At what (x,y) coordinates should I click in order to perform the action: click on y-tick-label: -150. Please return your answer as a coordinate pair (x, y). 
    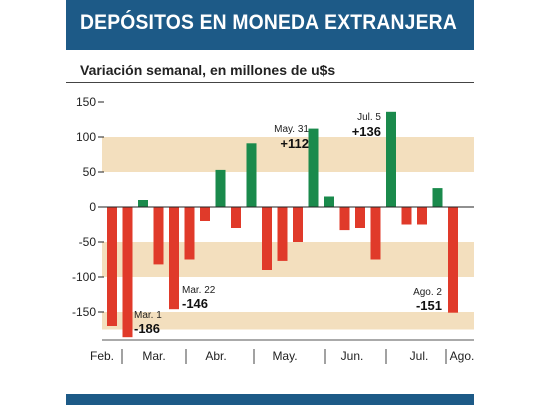
    Looking at the image, I should click on (84, 312).